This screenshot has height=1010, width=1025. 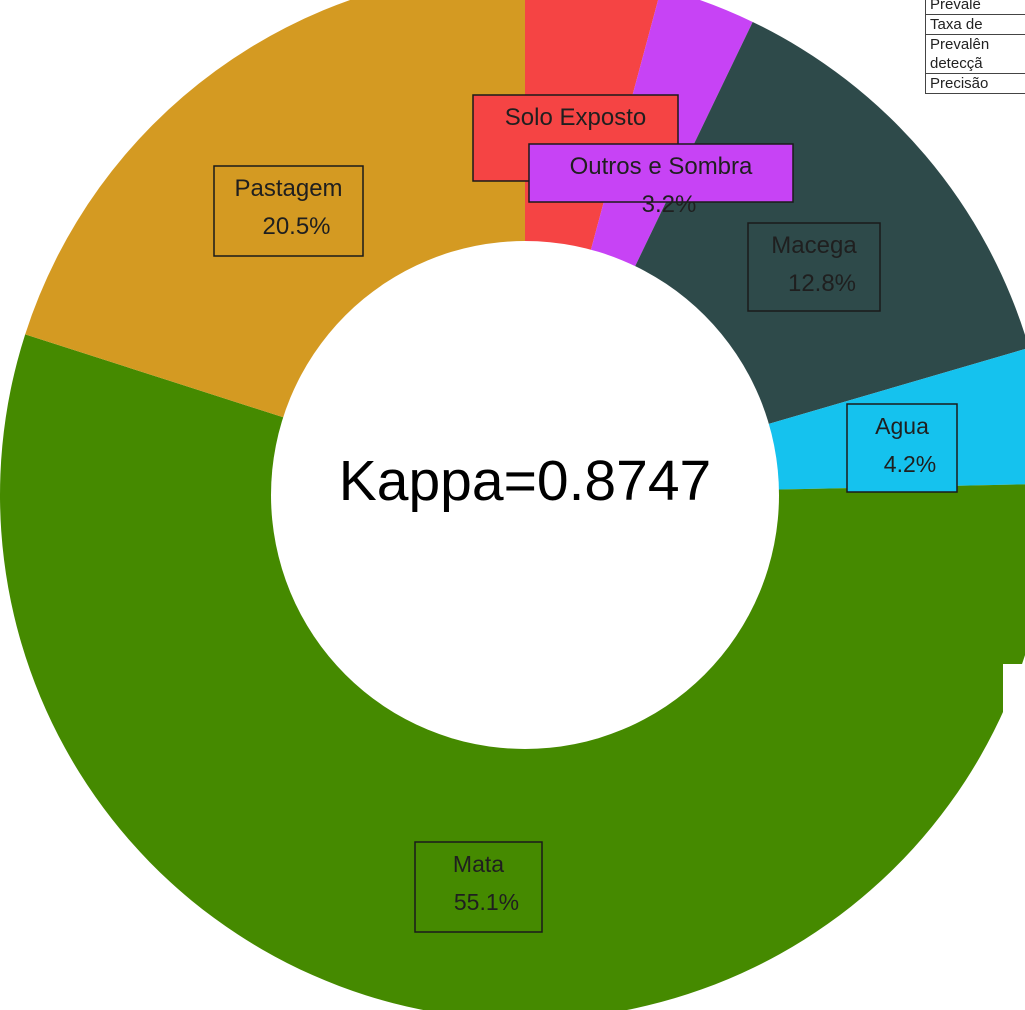 I want to click on slice-label-macega: Macega, so click(x=814, y=245).